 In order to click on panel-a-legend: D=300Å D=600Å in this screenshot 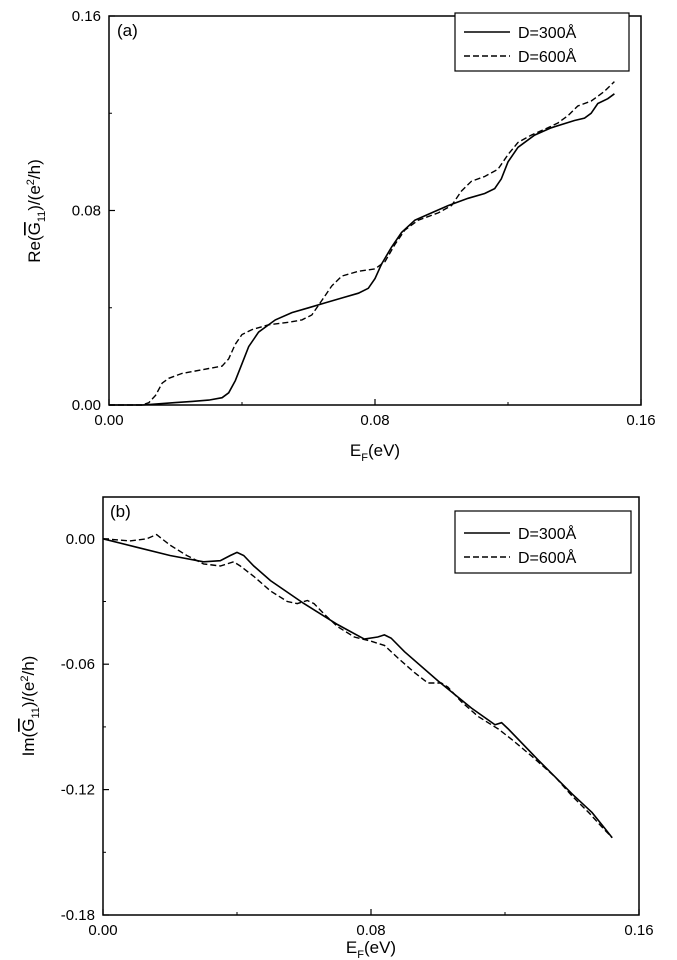, I will do `click(542, 42)`.